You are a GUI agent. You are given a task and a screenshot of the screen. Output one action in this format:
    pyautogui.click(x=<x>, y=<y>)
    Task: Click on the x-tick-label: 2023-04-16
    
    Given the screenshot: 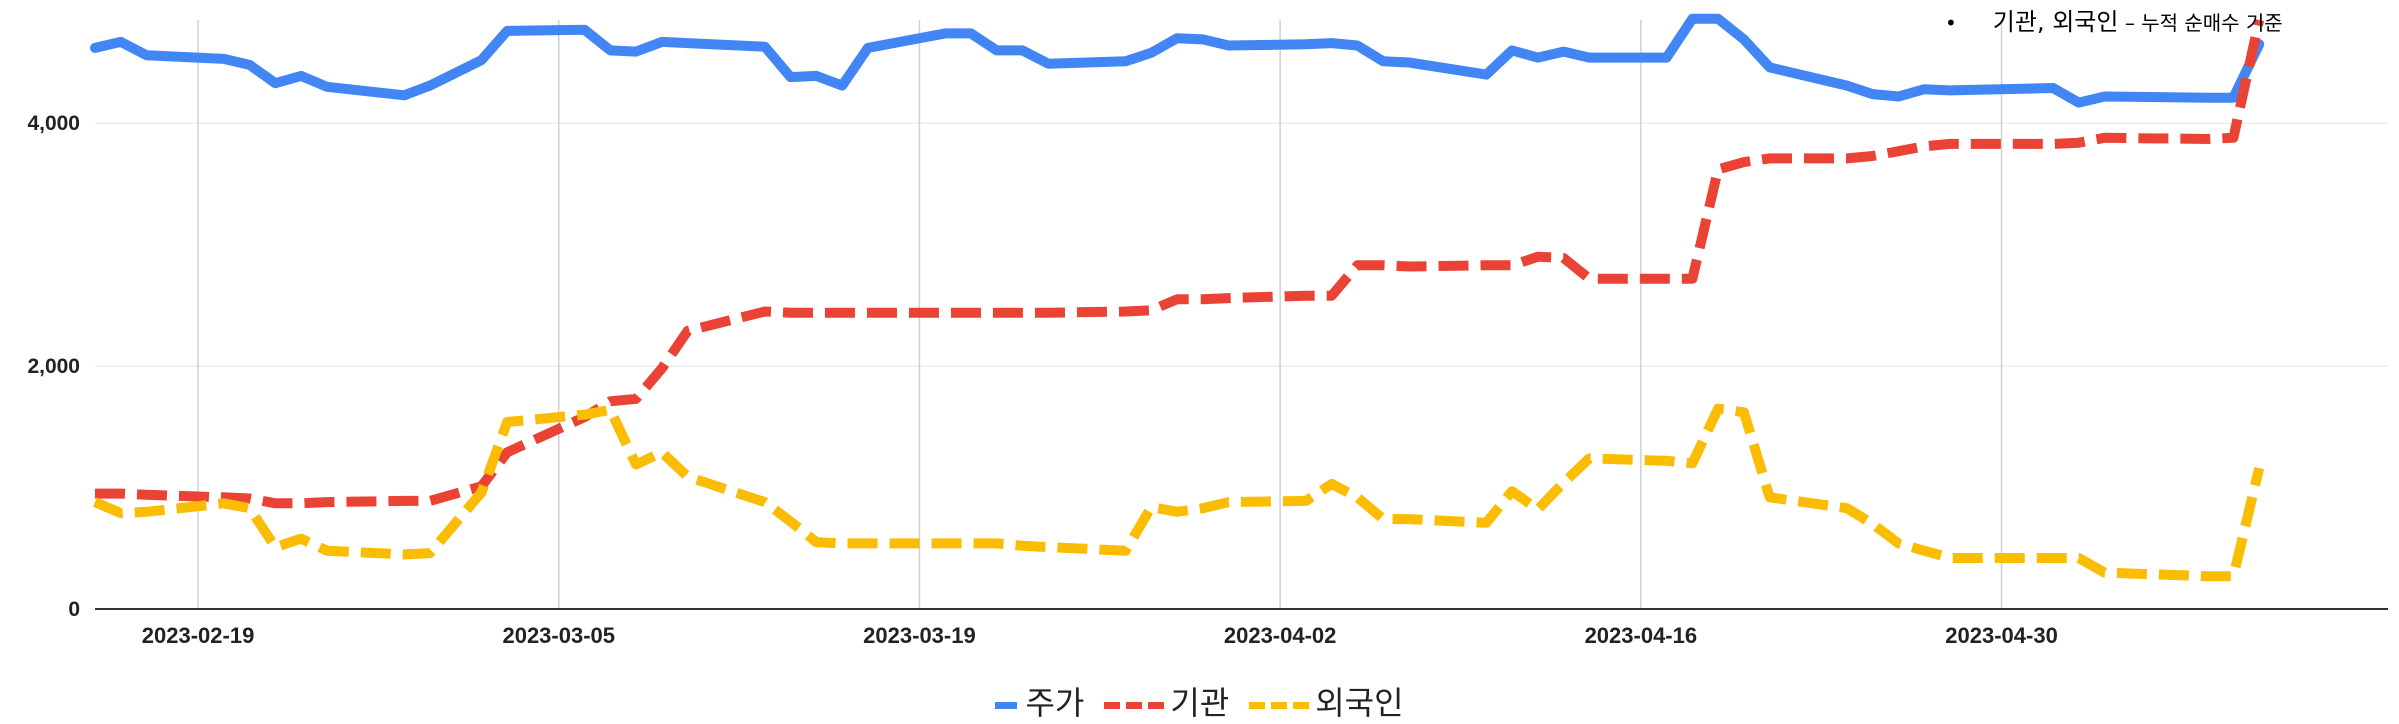 What is the action you would take?
    pyautogui.click(x=1641, y=635)
    